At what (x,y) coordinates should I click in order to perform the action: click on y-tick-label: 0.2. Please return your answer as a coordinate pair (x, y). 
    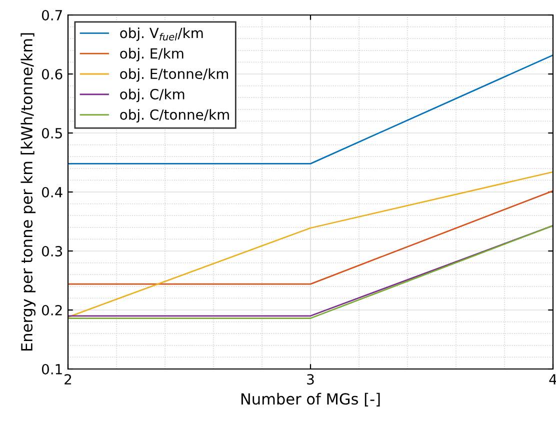
    Looking at the image, I should click on (52, 310).